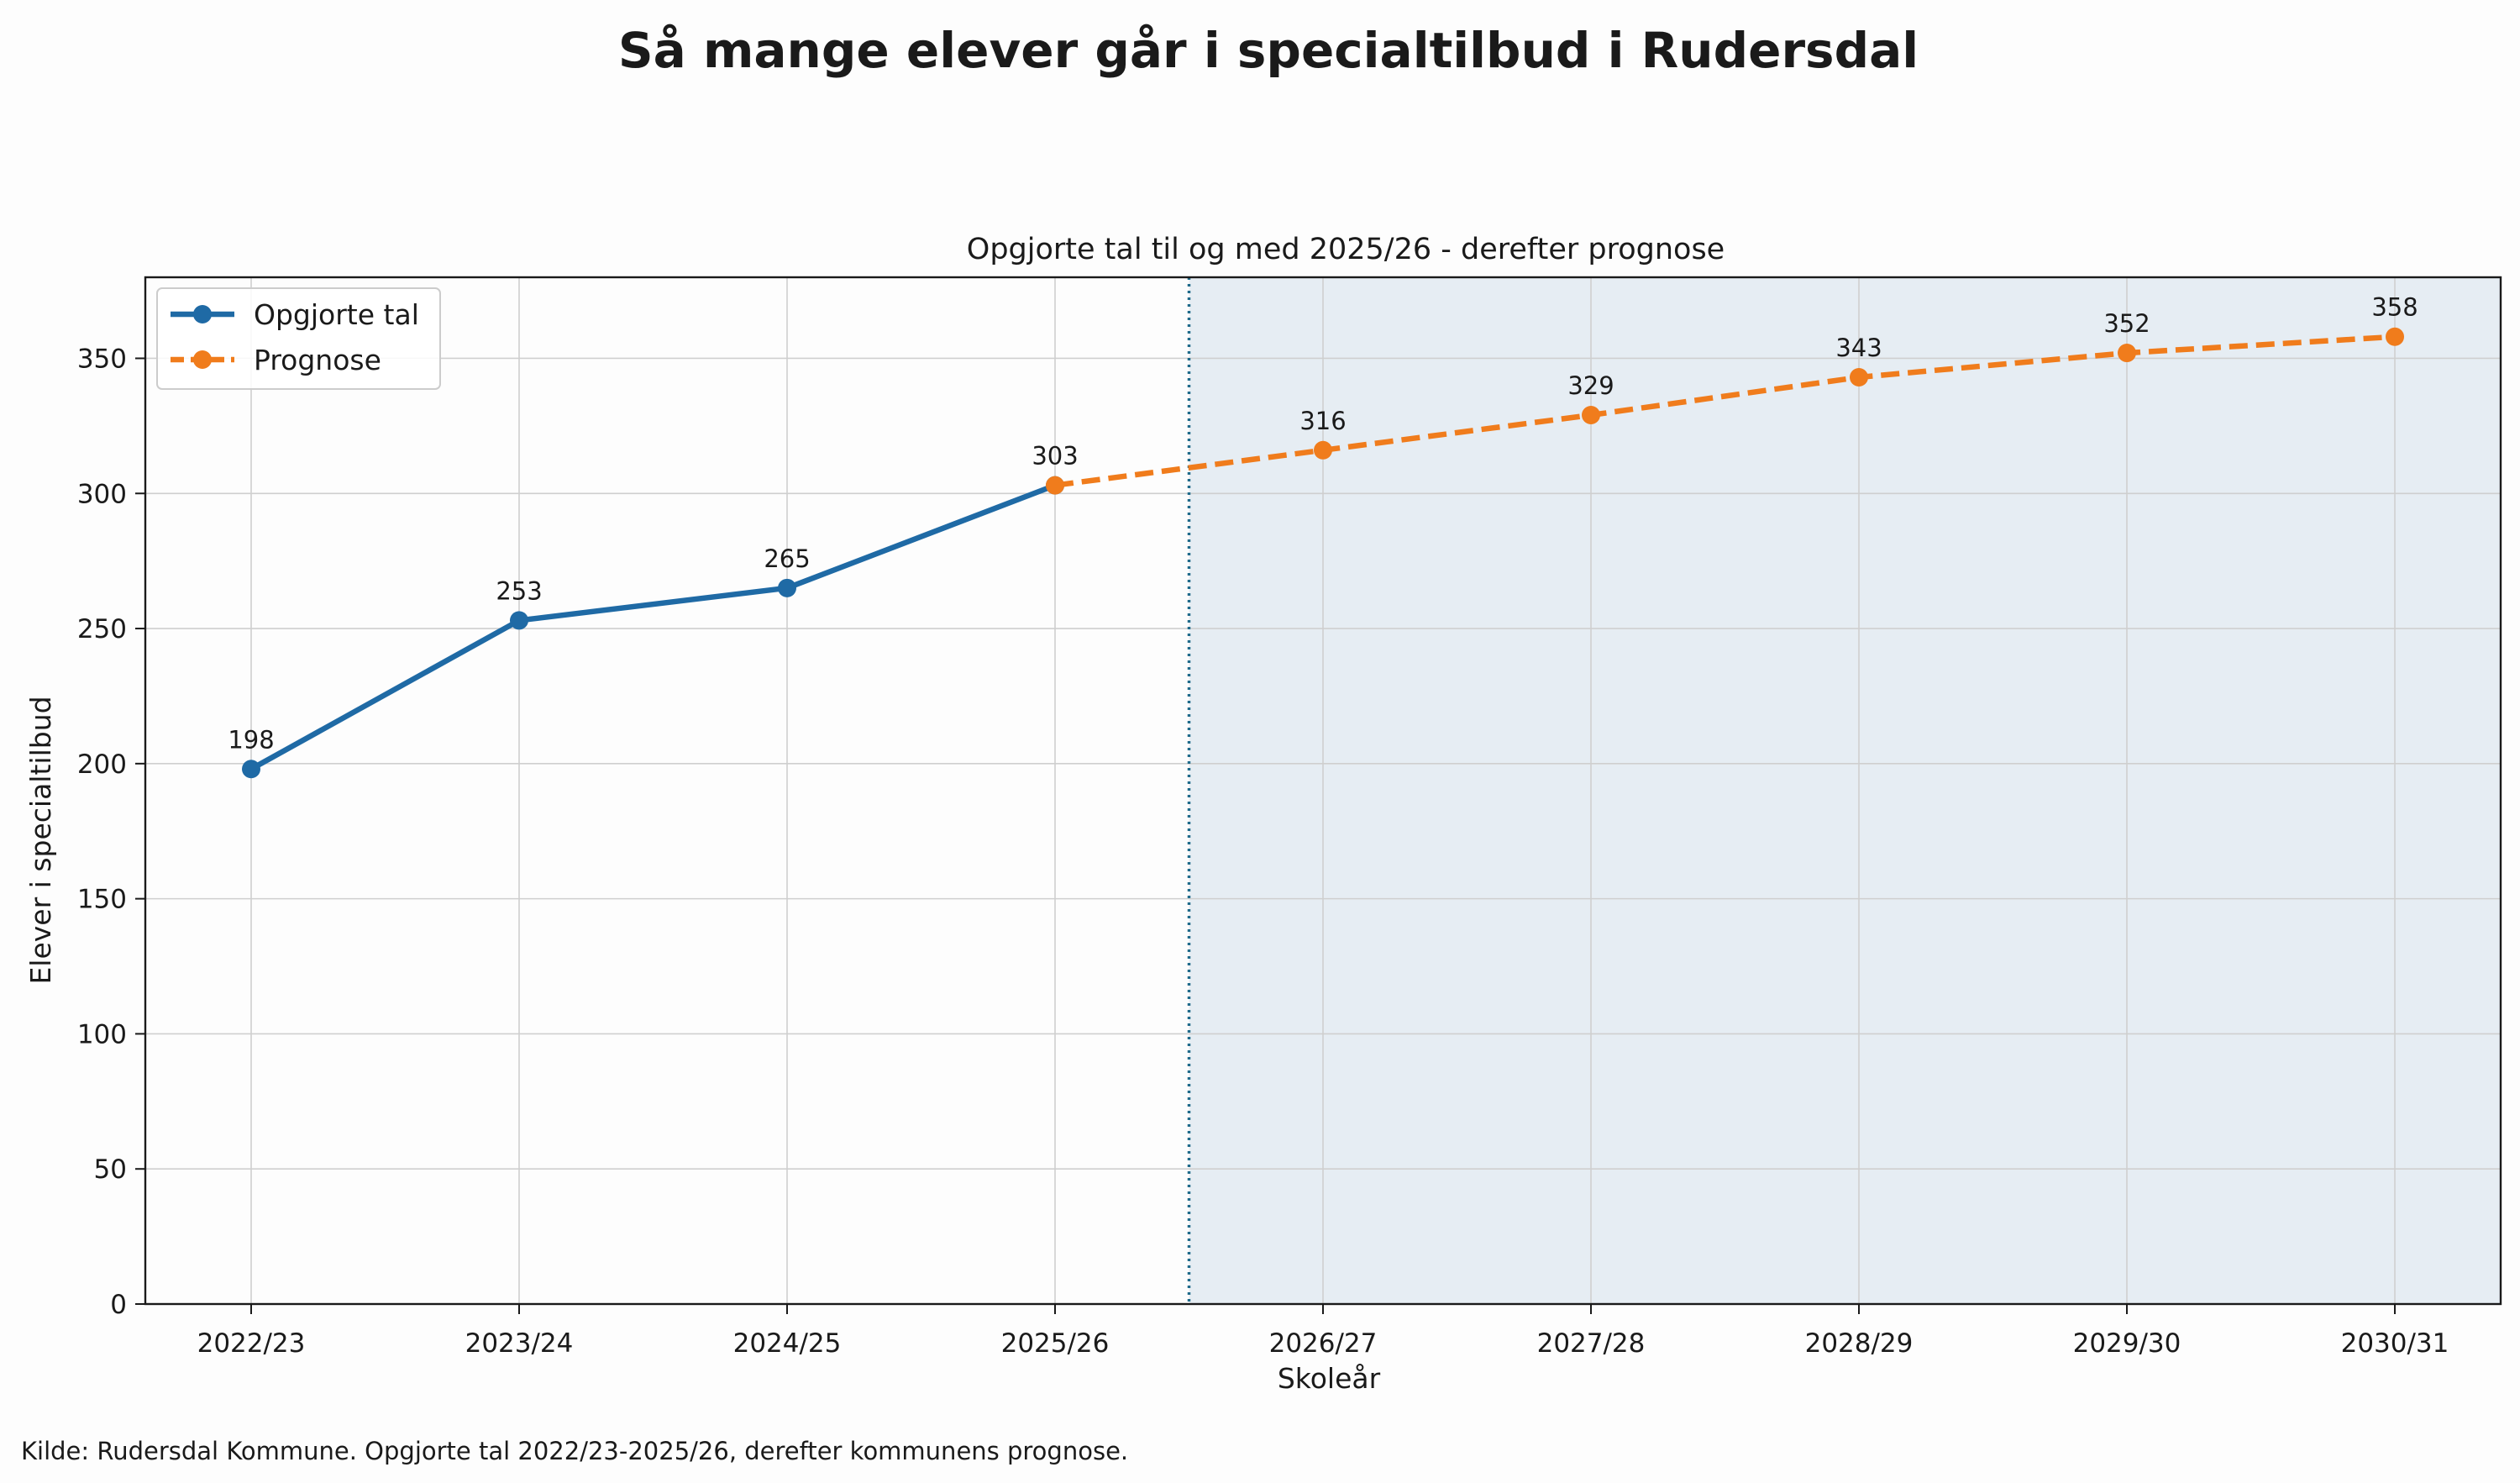 The image size is (2520, 1483). I want to click on x-tick-label: 2025/26, so click(1055, 1343).